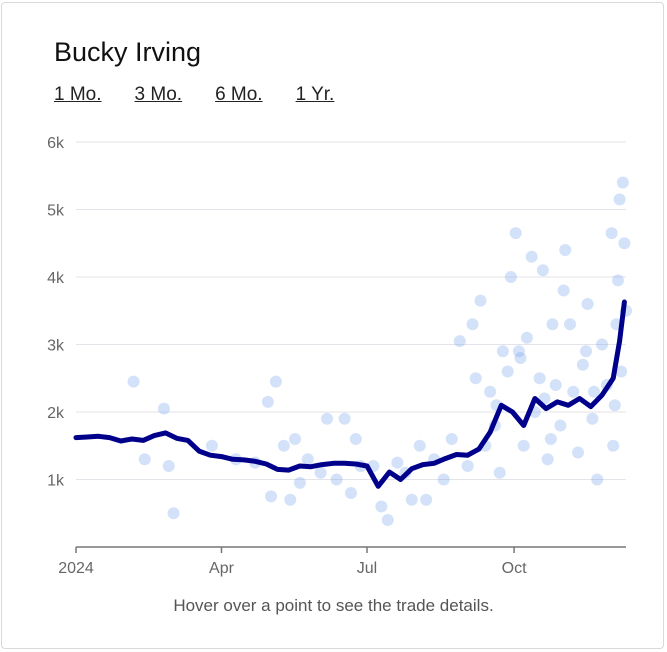  I want to click on y-tick-label: 4k, so click(56, 278).